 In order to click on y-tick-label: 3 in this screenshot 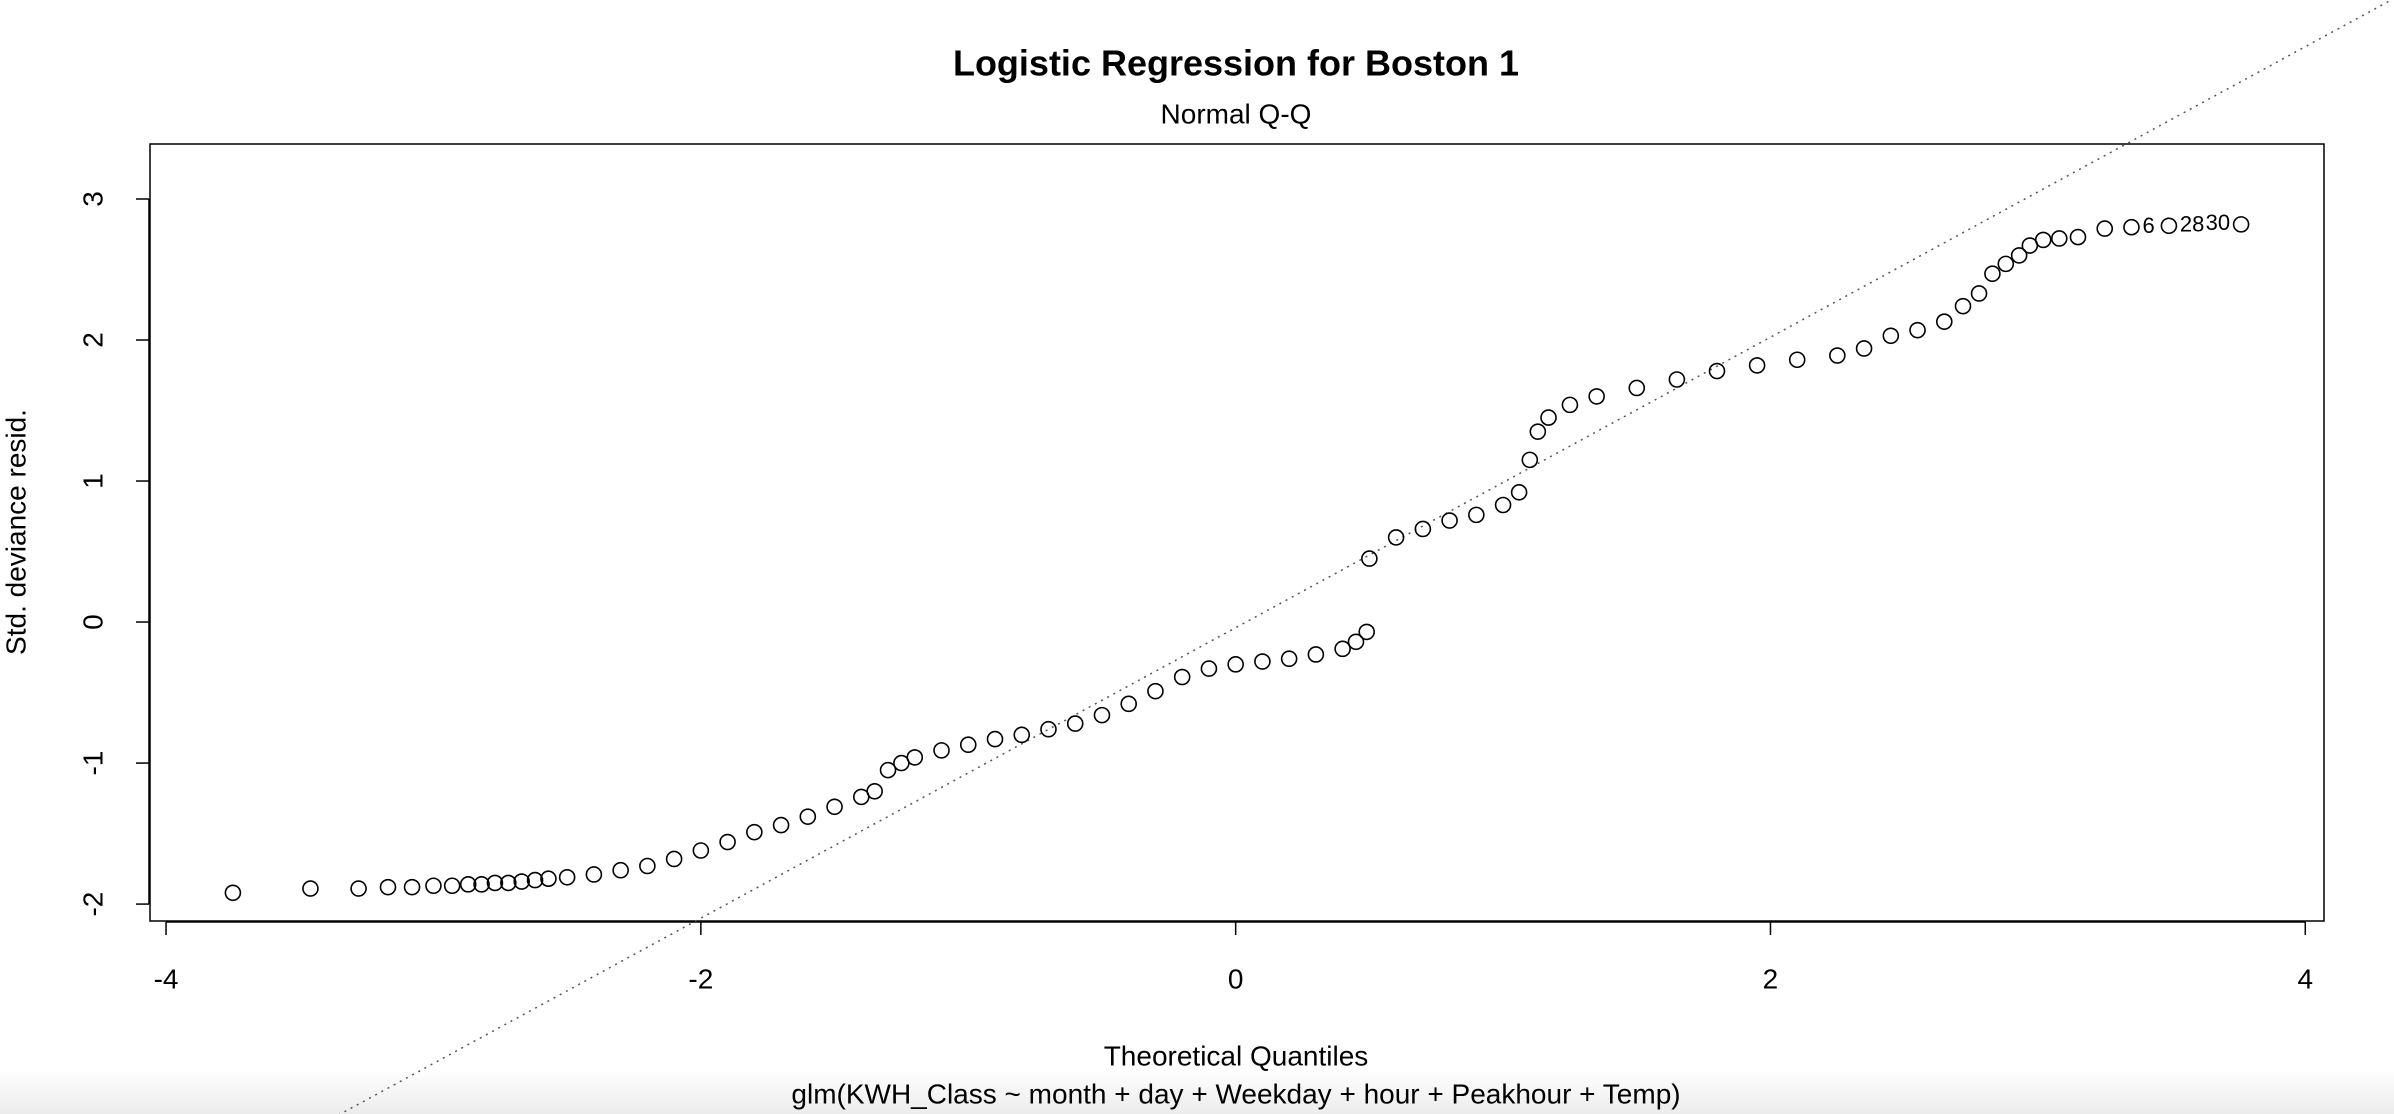, I will do `click(92, 199)`.